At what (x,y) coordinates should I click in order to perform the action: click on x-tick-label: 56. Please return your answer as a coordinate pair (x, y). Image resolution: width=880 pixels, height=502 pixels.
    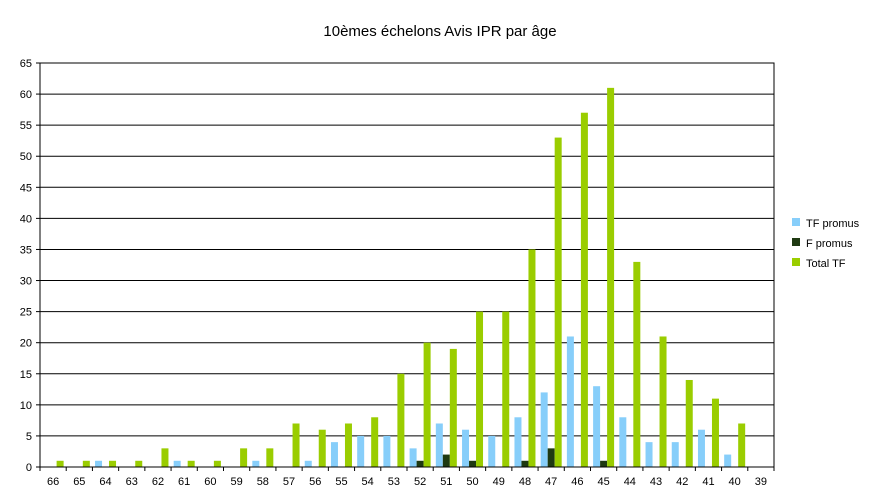
    Looking at the image, I should click on (315, 482).